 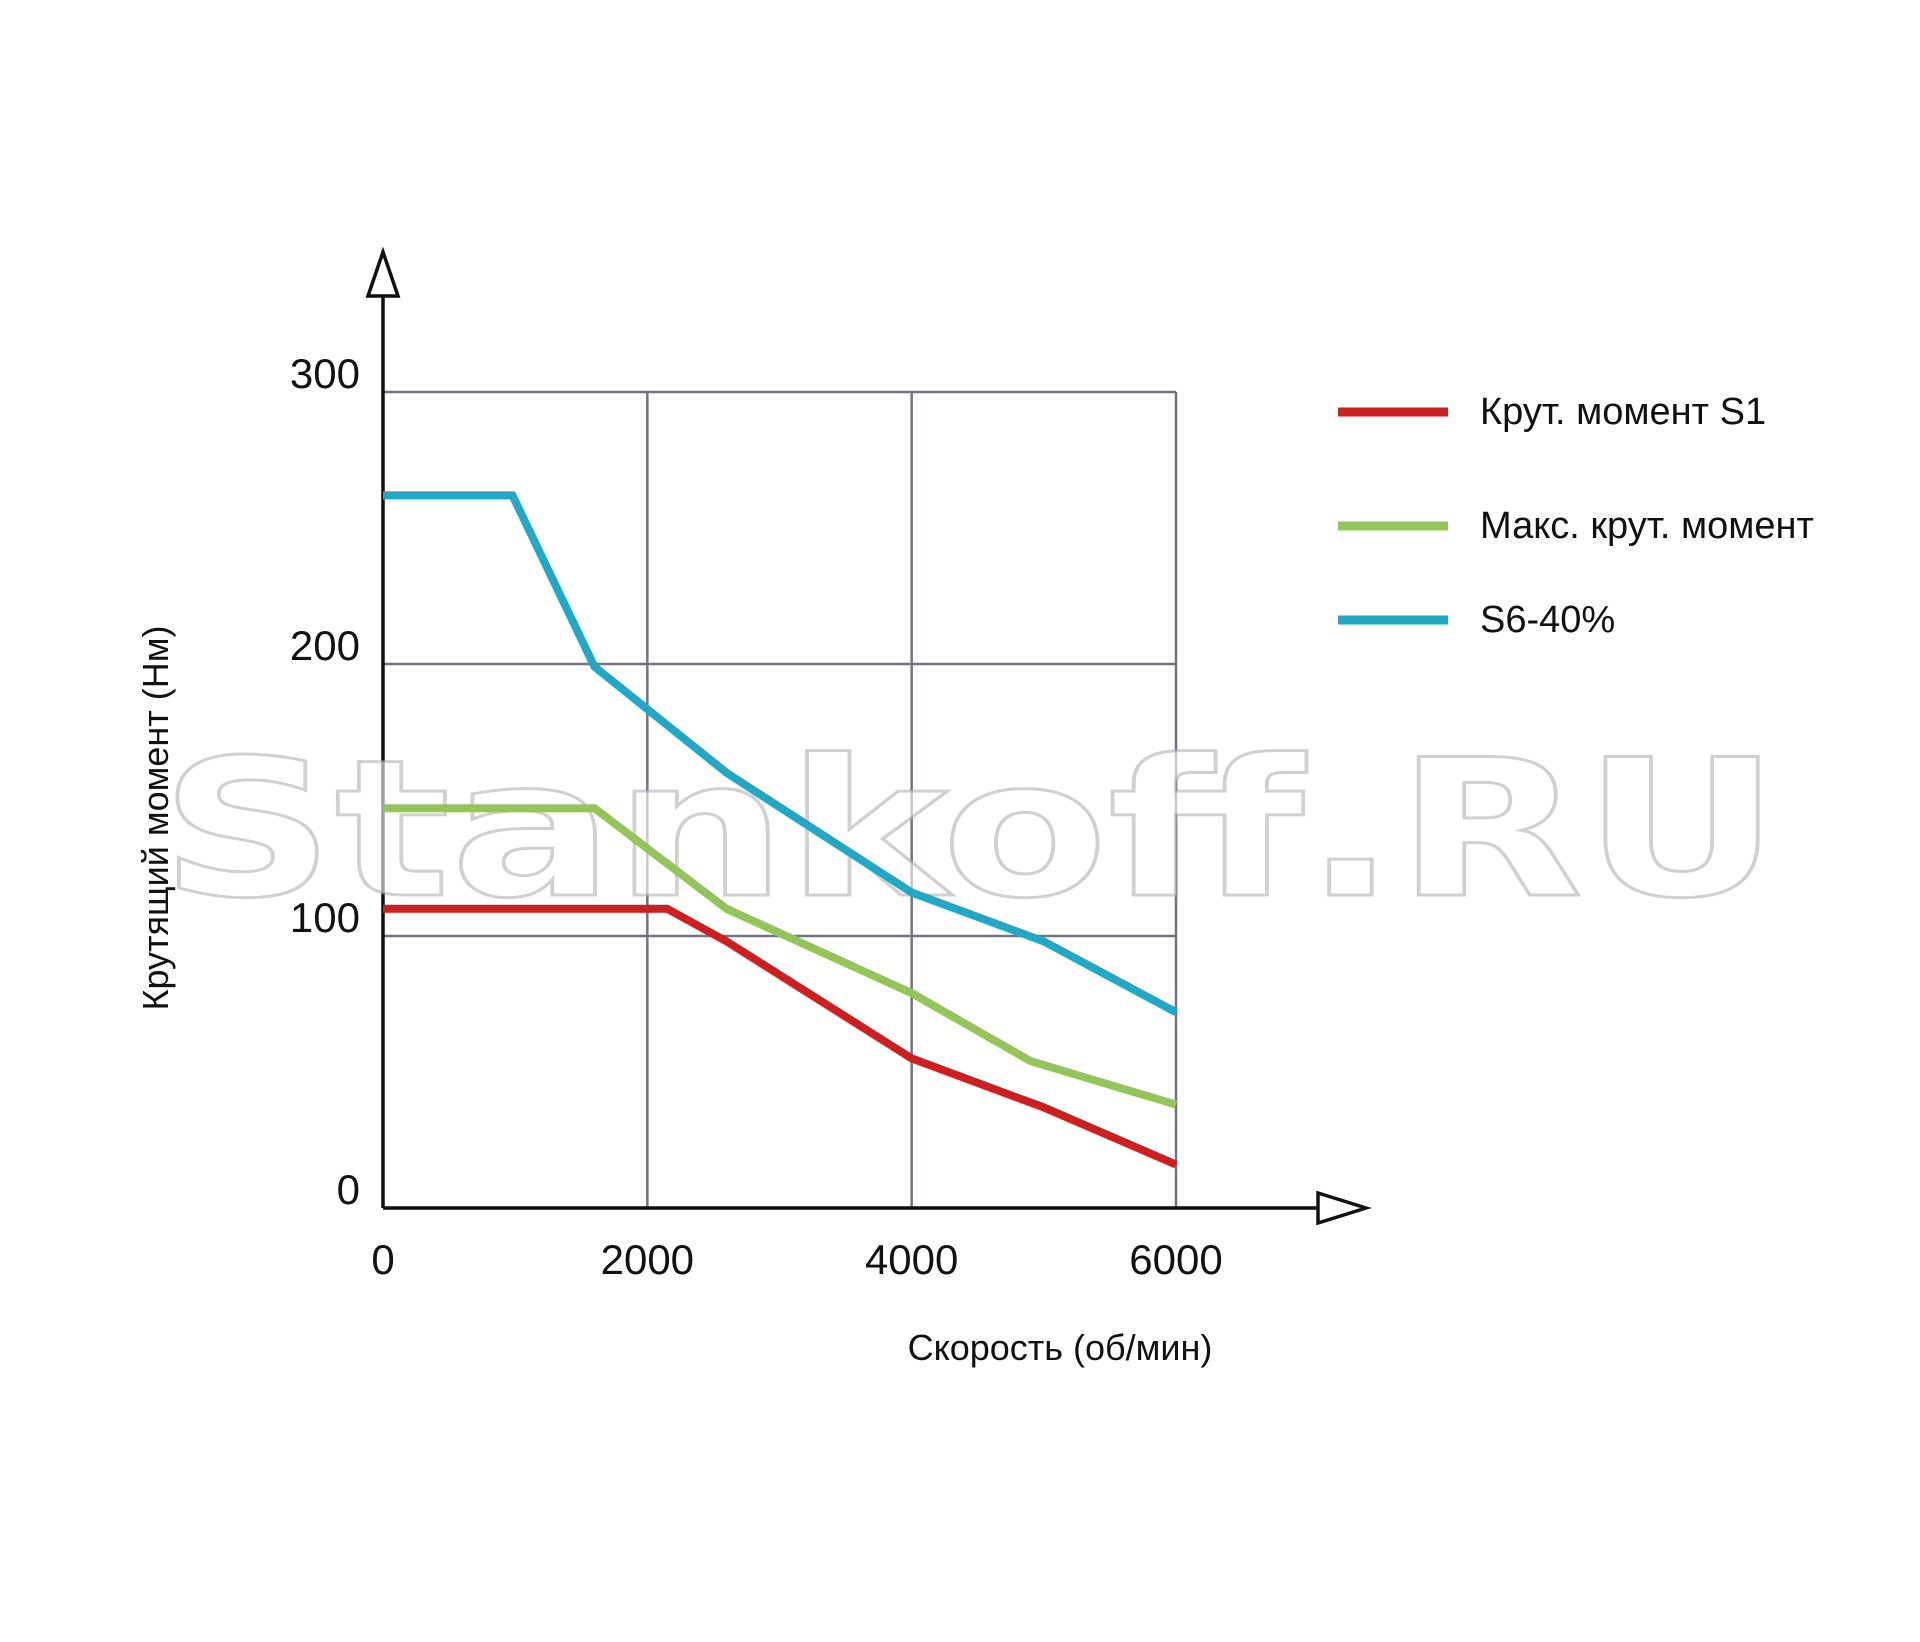 What do you see at coordinates (1623, 412) in the screenshot?
I see `legend-label: Крут. момент S1` at bounding box center [1623, 412].